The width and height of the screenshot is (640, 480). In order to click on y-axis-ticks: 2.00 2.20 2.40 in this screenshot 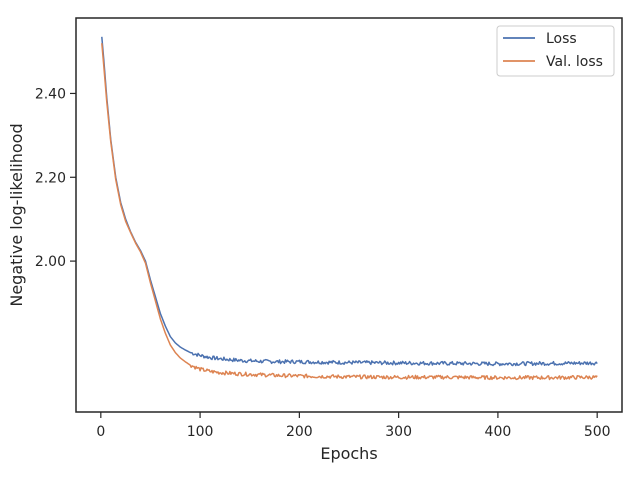, I will do `click(55, 178)`.